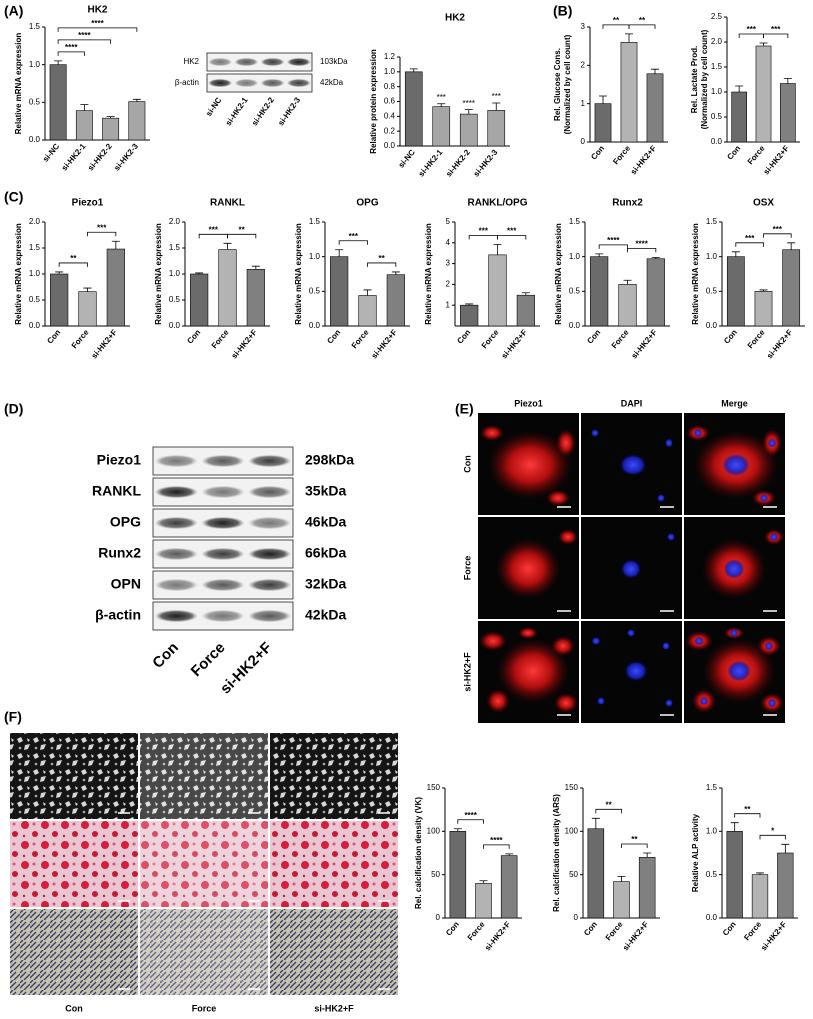 The height and width of the screenshot is (1019, 813). What do you see at coordinates (407, 159) in the screenshot?
I see `x-tick-label: si-NC` at bounding box center [407, 159].